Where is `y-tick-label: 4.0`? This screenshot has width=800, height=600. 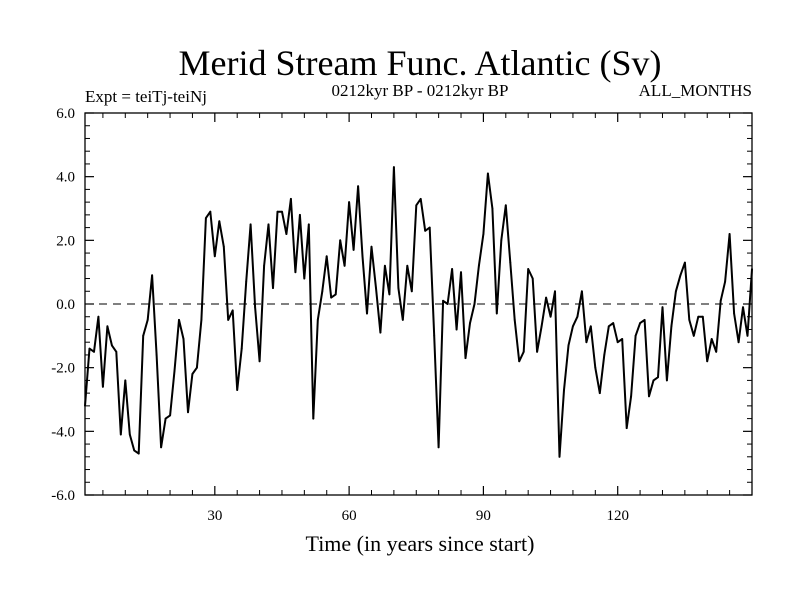
y-tick-label: 4.0 is located at coordinates (65, 178).